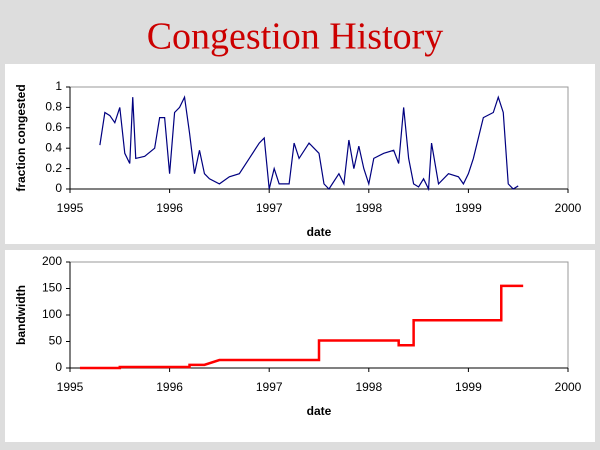  Describe the element at coordinates (301, 327) in the screenshot. I see `data-line` at that location.